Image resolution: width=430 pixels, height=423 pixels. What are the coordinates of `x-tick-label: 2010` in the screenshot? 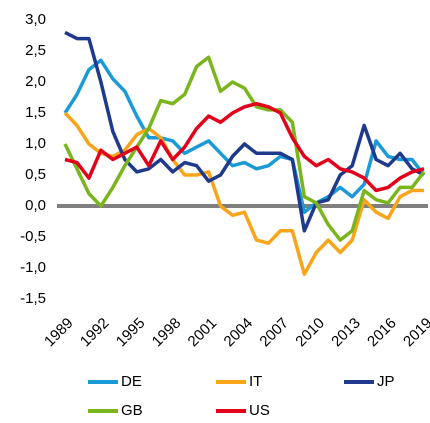 It's located at (310, 333).